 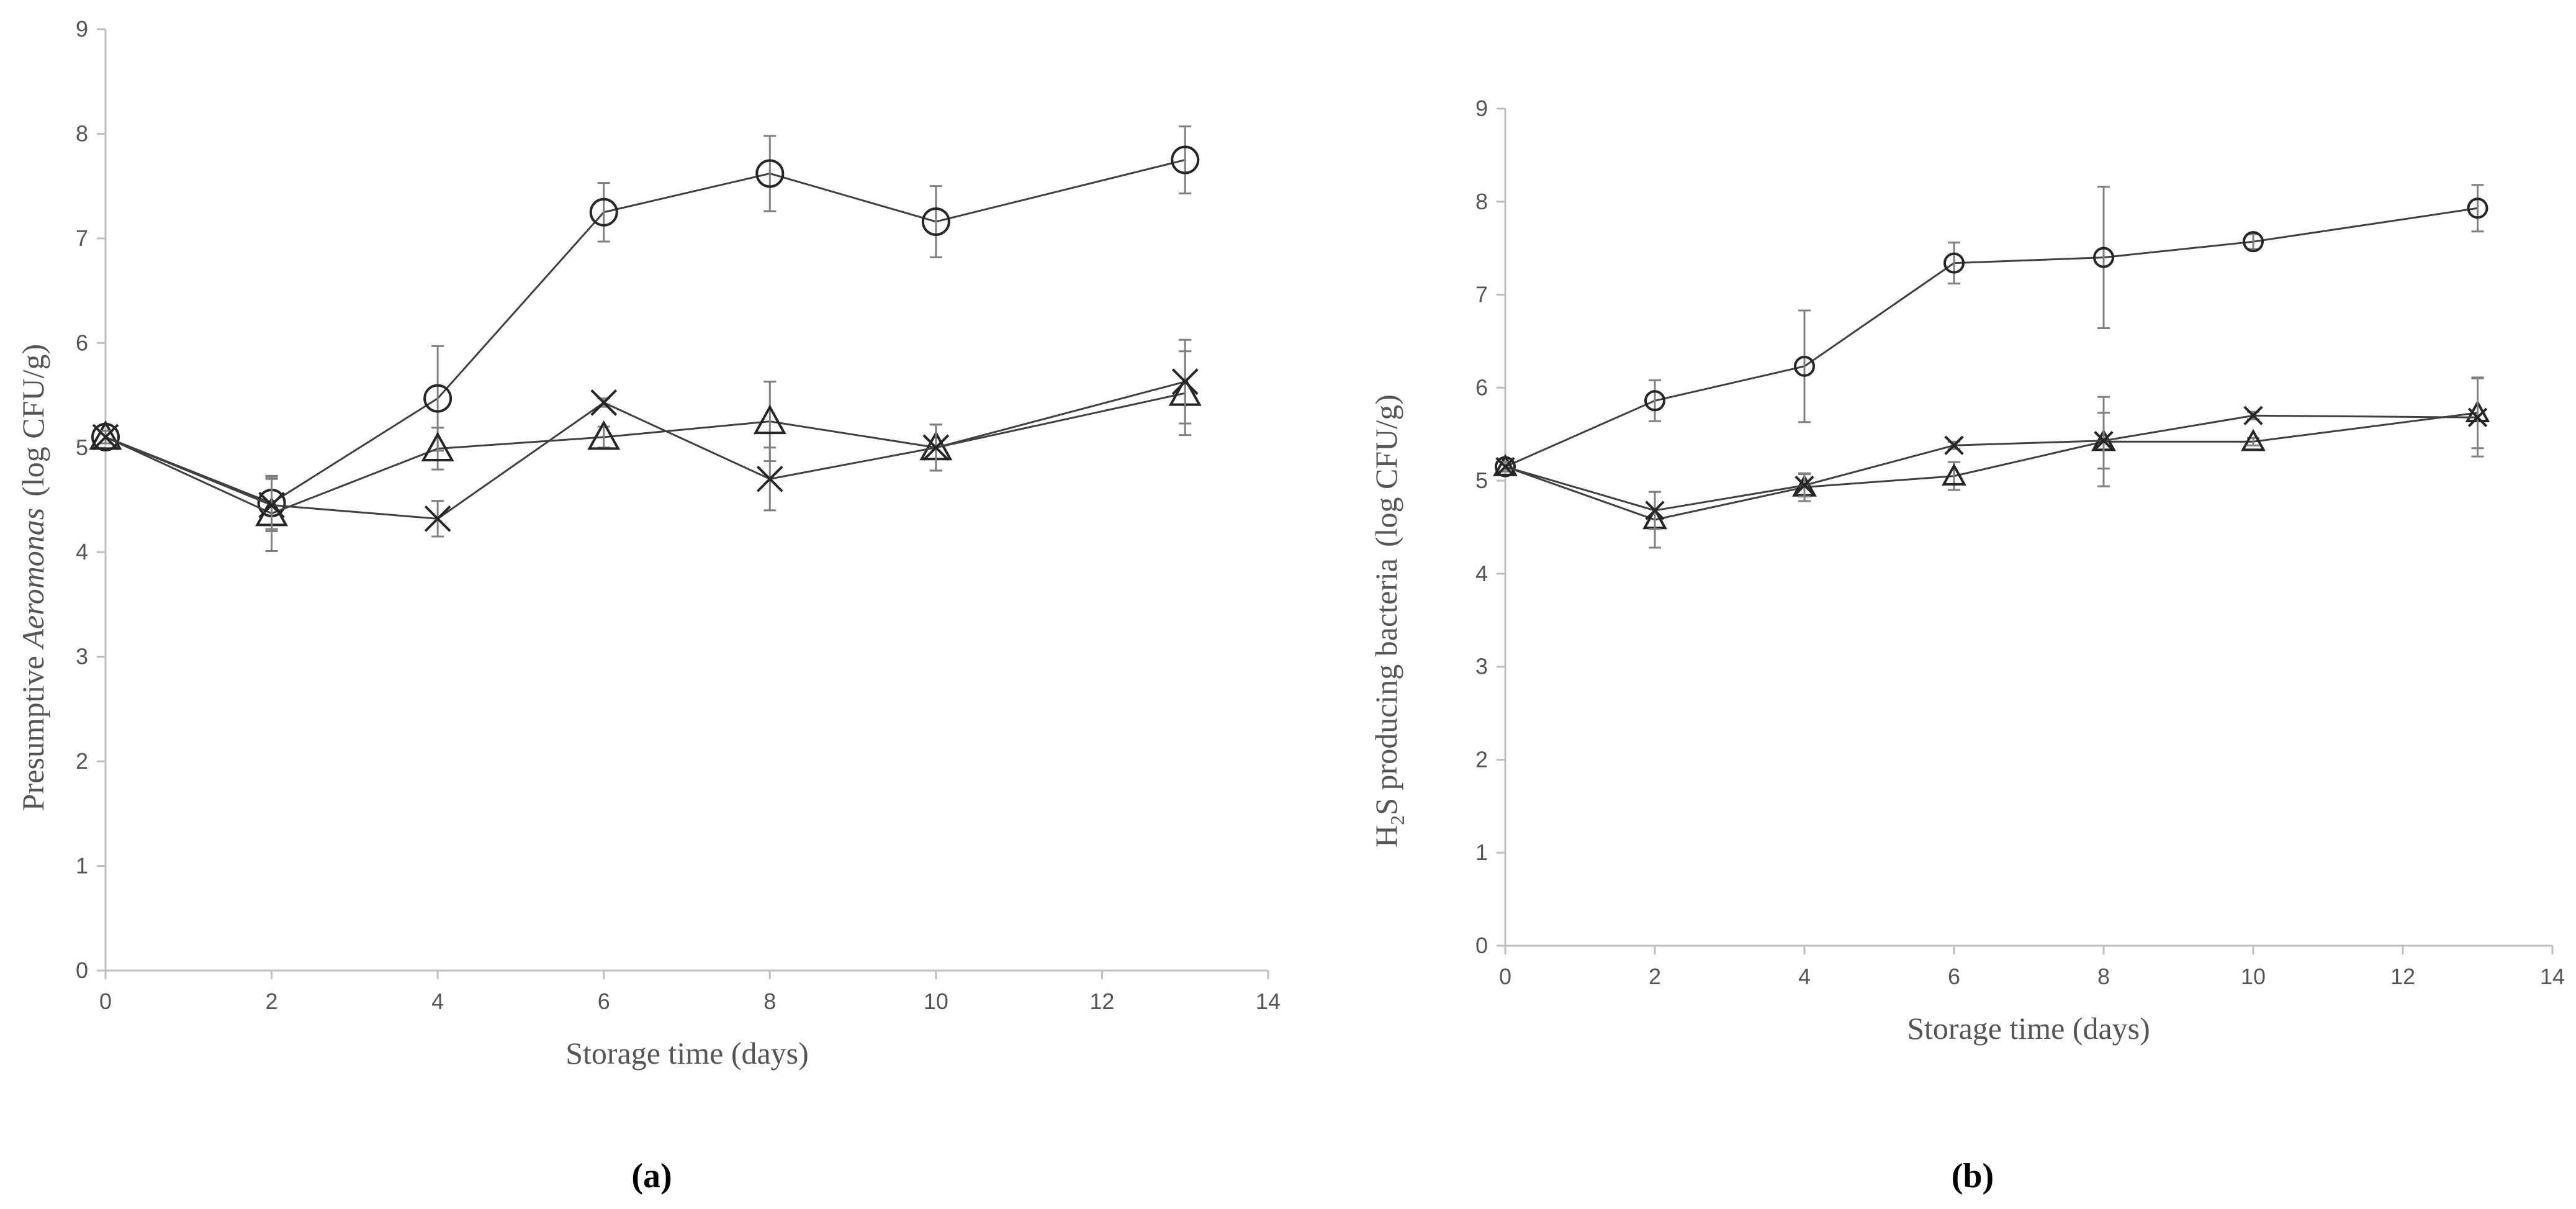 I want to click on chart-b-series-circle, so click(x=1991, y=331).